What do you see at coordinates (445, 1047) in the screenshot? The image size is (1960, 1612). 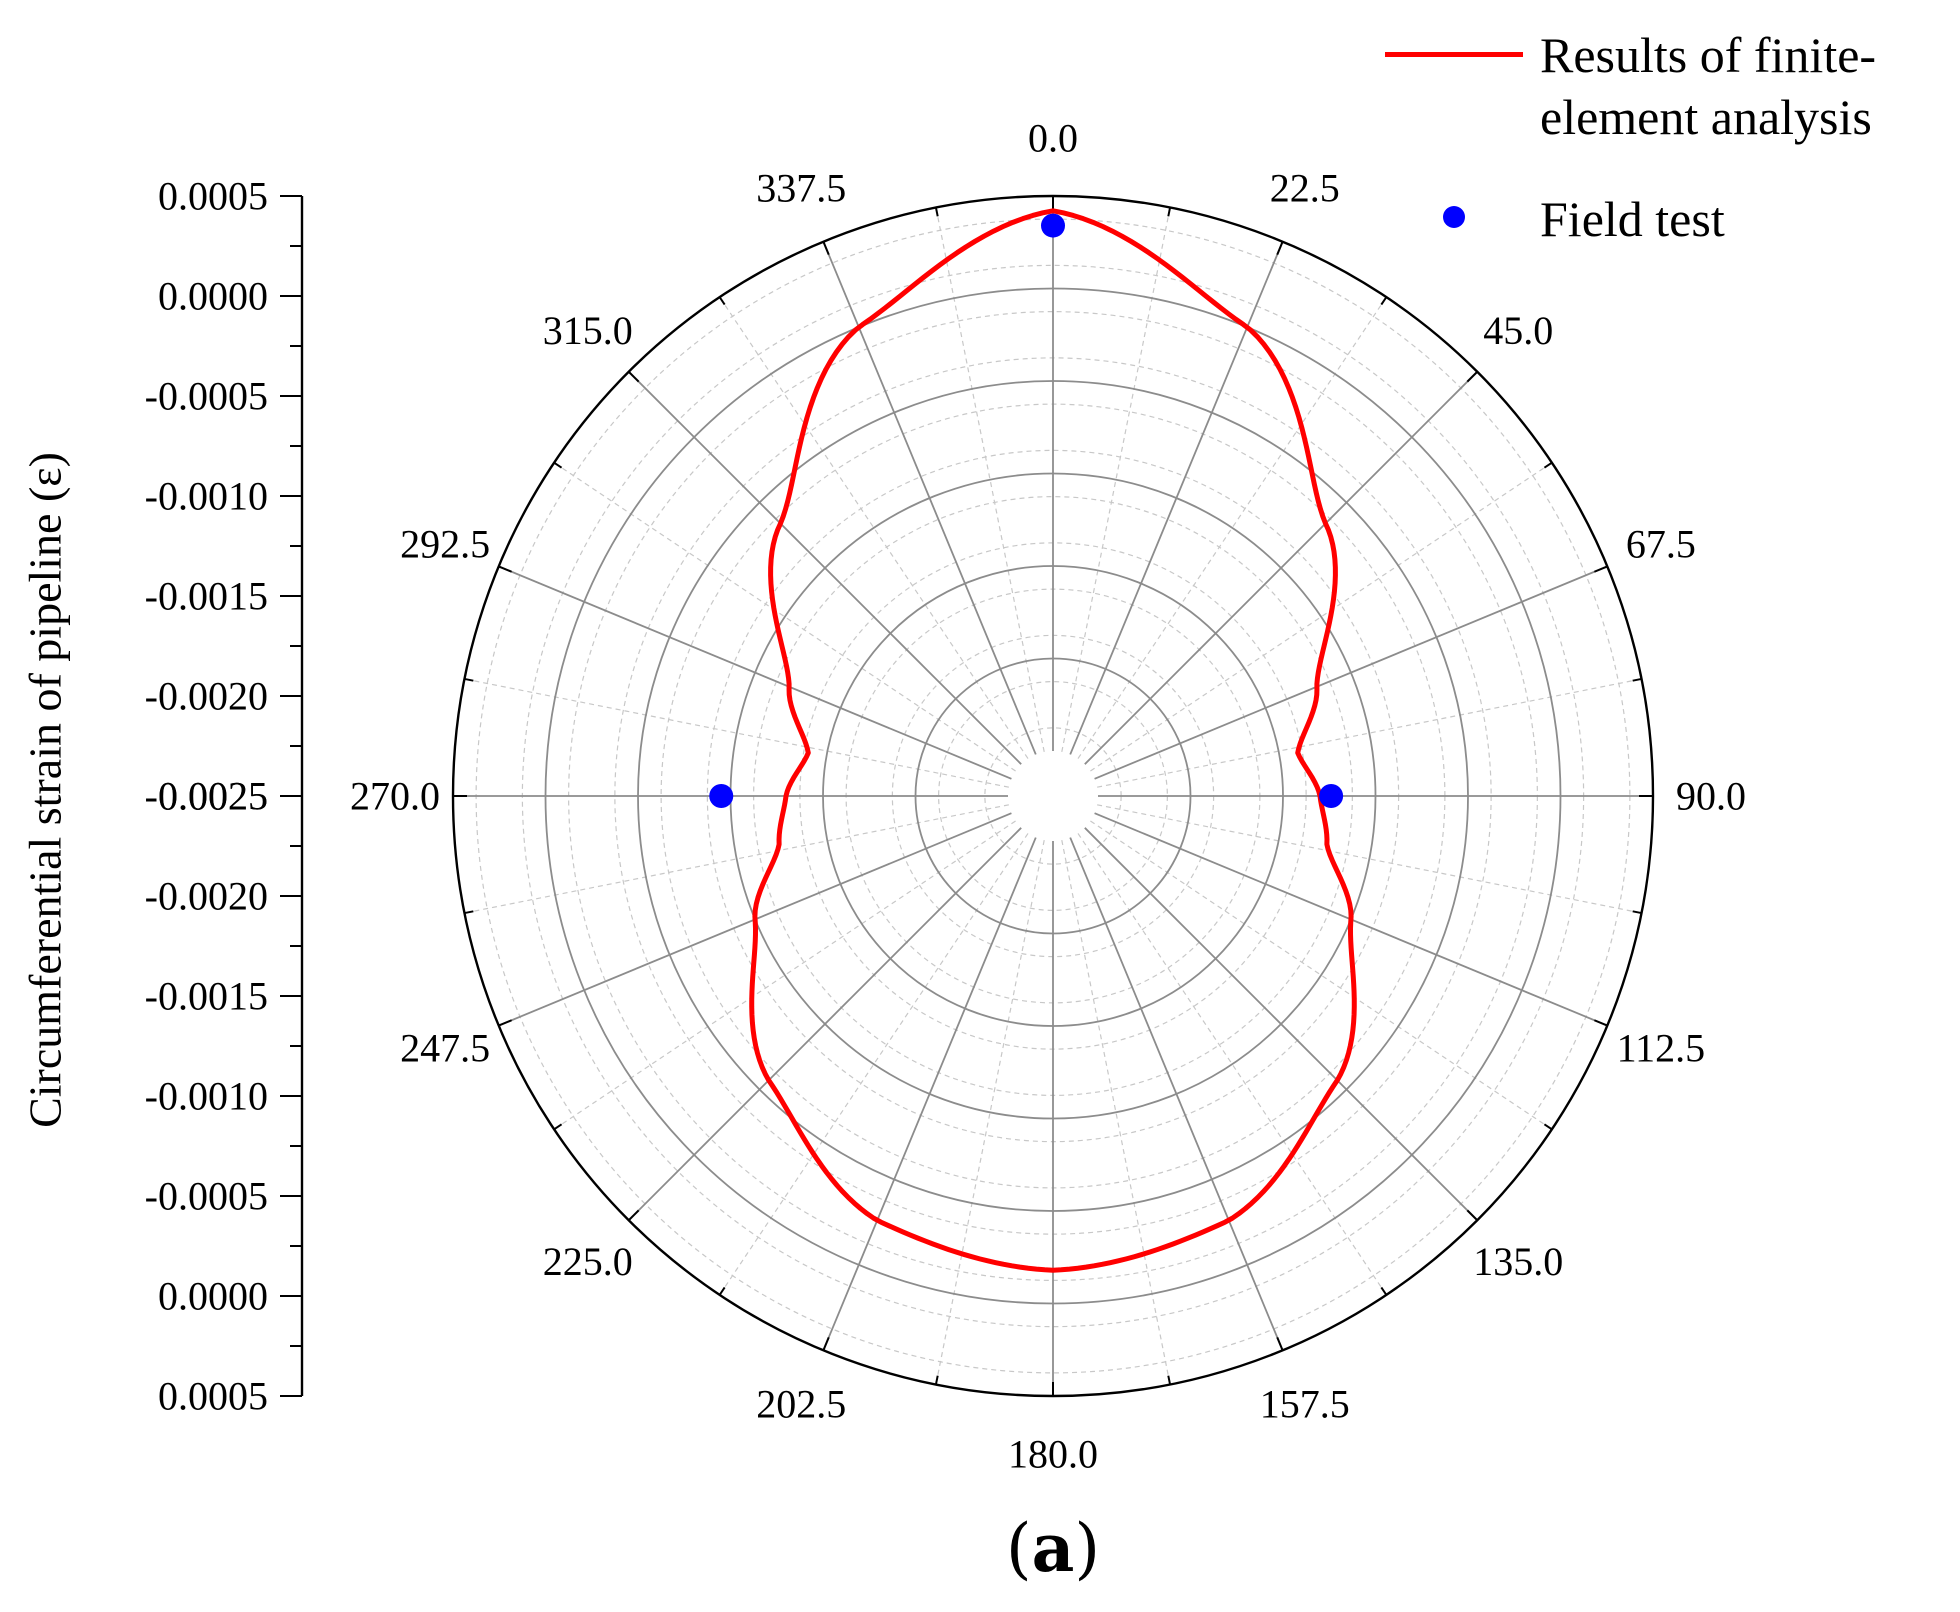 I see `angle-tick-label: 247.5` at bounding box center [445, 1047].